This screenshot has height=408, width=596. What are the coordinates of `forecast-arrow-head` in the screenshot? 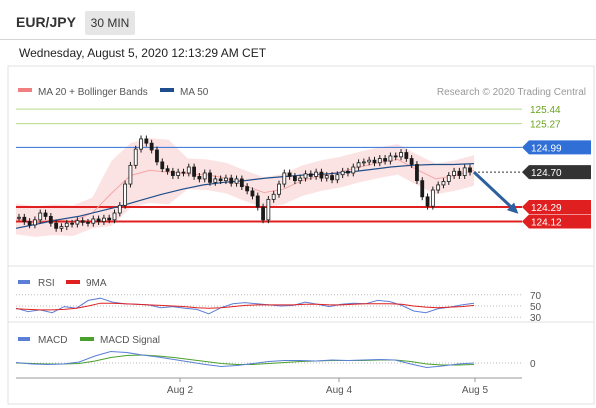 It's located at (512, 208).